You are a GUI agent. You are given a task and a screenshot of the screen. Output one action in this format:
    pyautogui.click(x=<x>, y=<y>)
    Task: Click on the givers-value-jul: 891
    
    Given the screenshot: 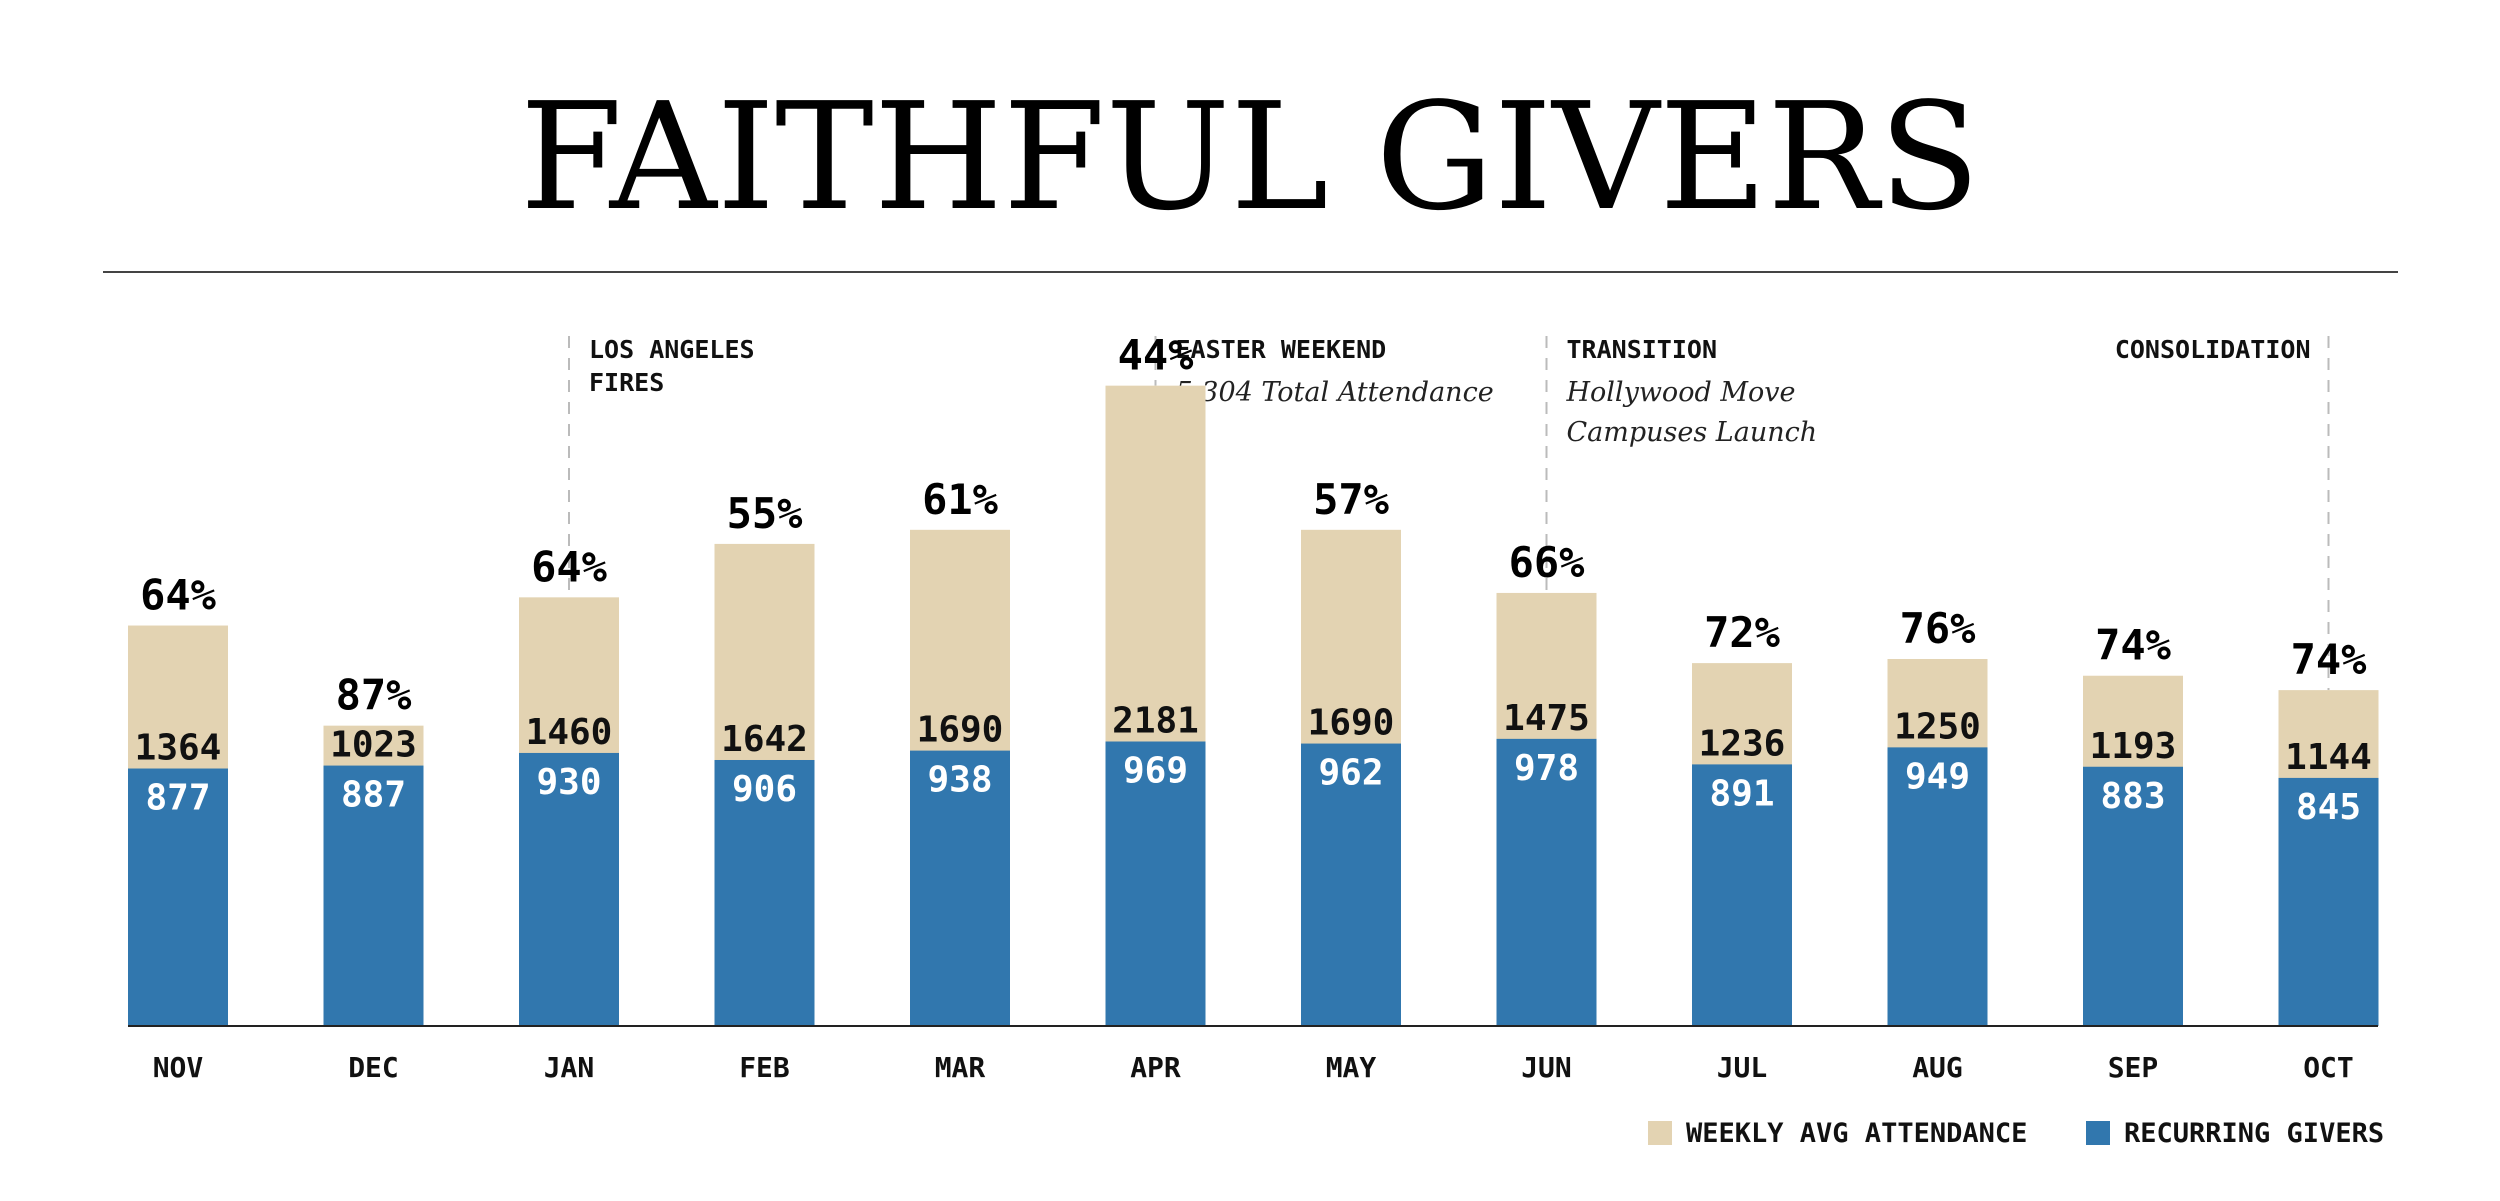 What is the action you would take?
    pyautogui.click(x=1741, y=793)
    